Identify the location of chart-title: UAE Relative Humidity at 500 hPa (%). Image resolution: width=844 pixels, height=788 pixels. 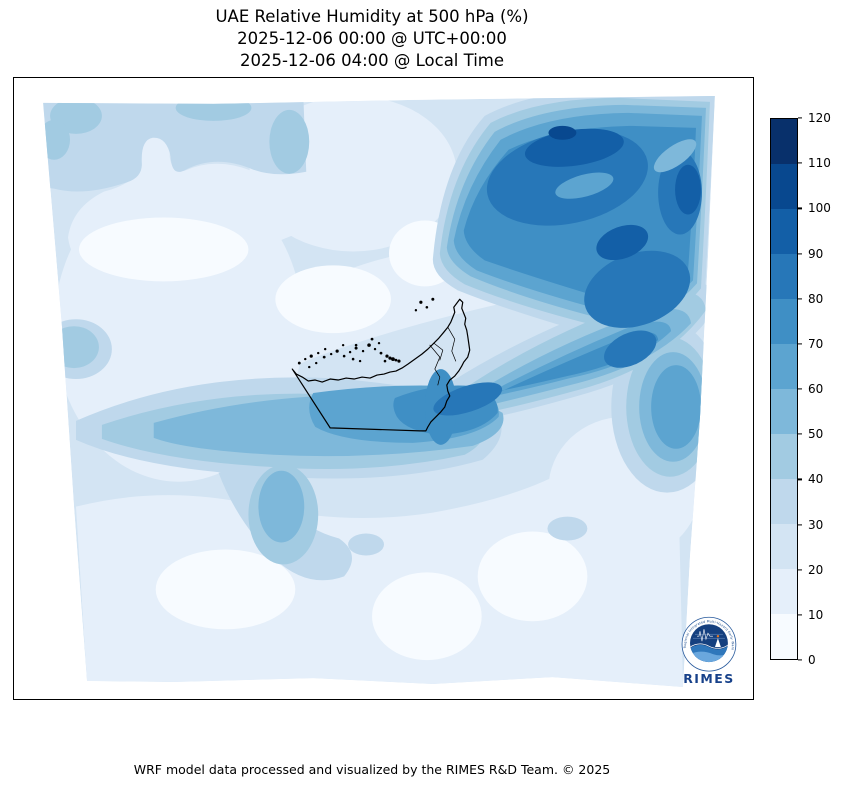
(372, 16).